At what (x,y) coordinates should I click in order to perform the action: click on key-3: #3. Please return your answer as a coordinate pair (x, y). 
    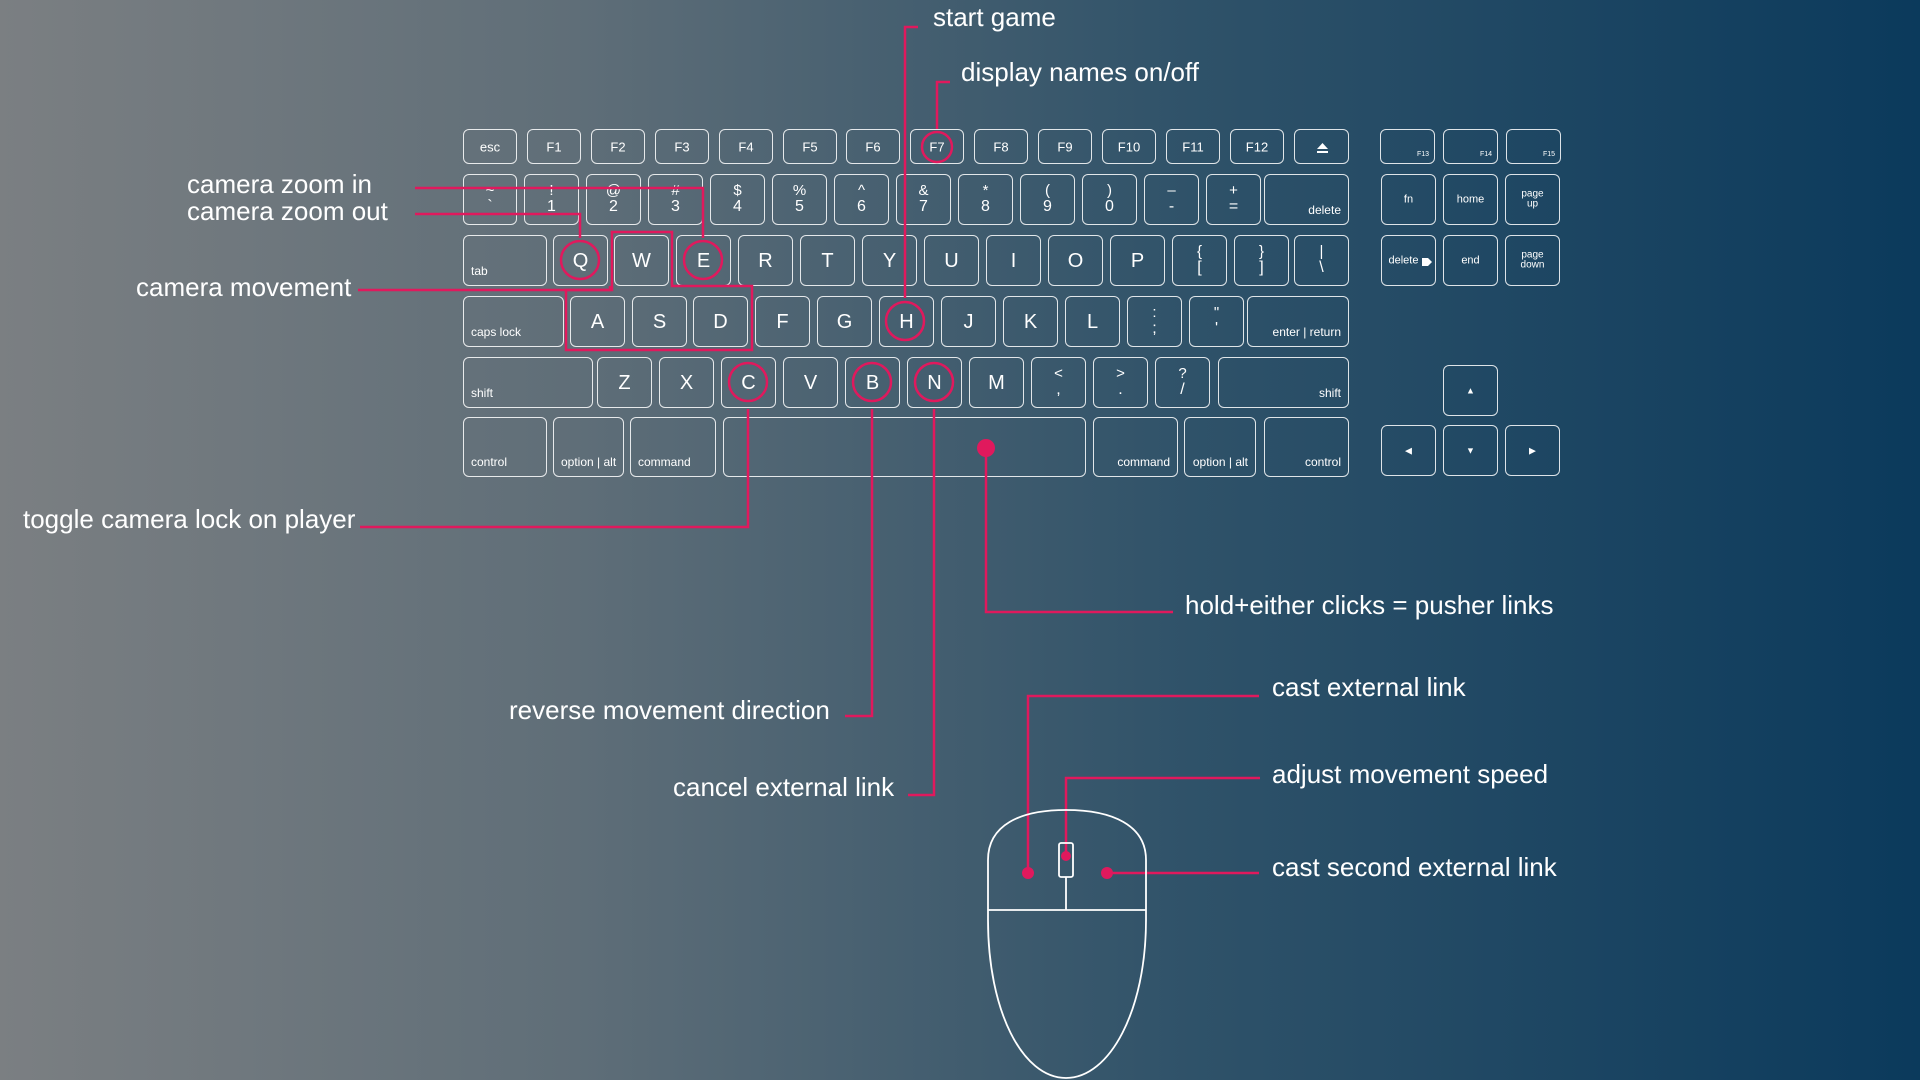
    Looking at the image, I should click on (675, 199).